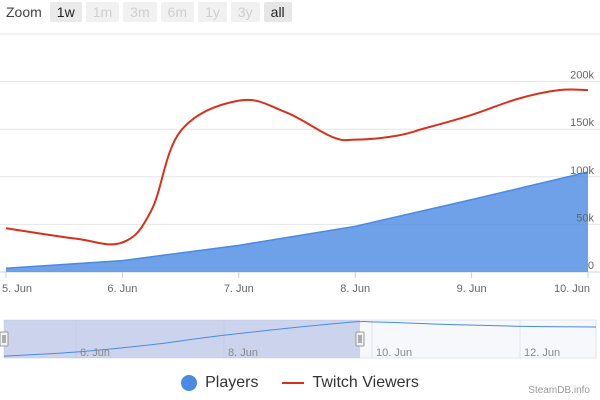 The height and width of the screenshot is (400, 600). What do you see at coordinates (140, 12) in the screenshot?
I see `zoom-button-3m: 3m` at bounding box center [140, 12].